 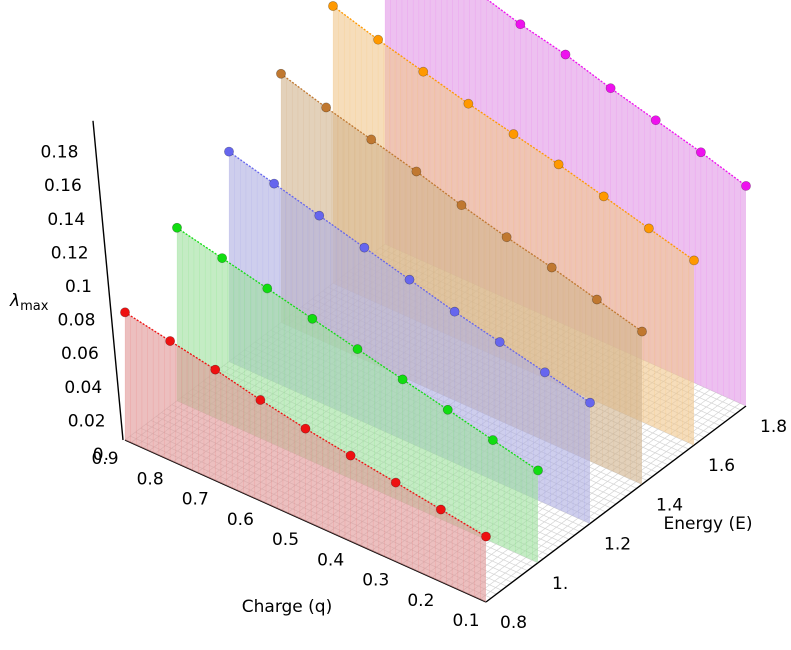 I want to click on z-axis-label: λmax, so click(x=29, y=302).